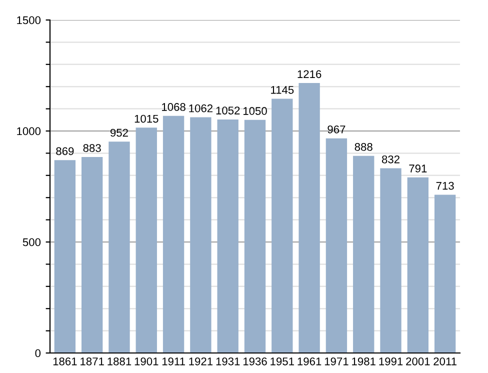 This screenshot has height=373, width=488. Describe the element at coordinates (418, 361) in the screenshot. I see `x-tick-label: 2001` at that location.